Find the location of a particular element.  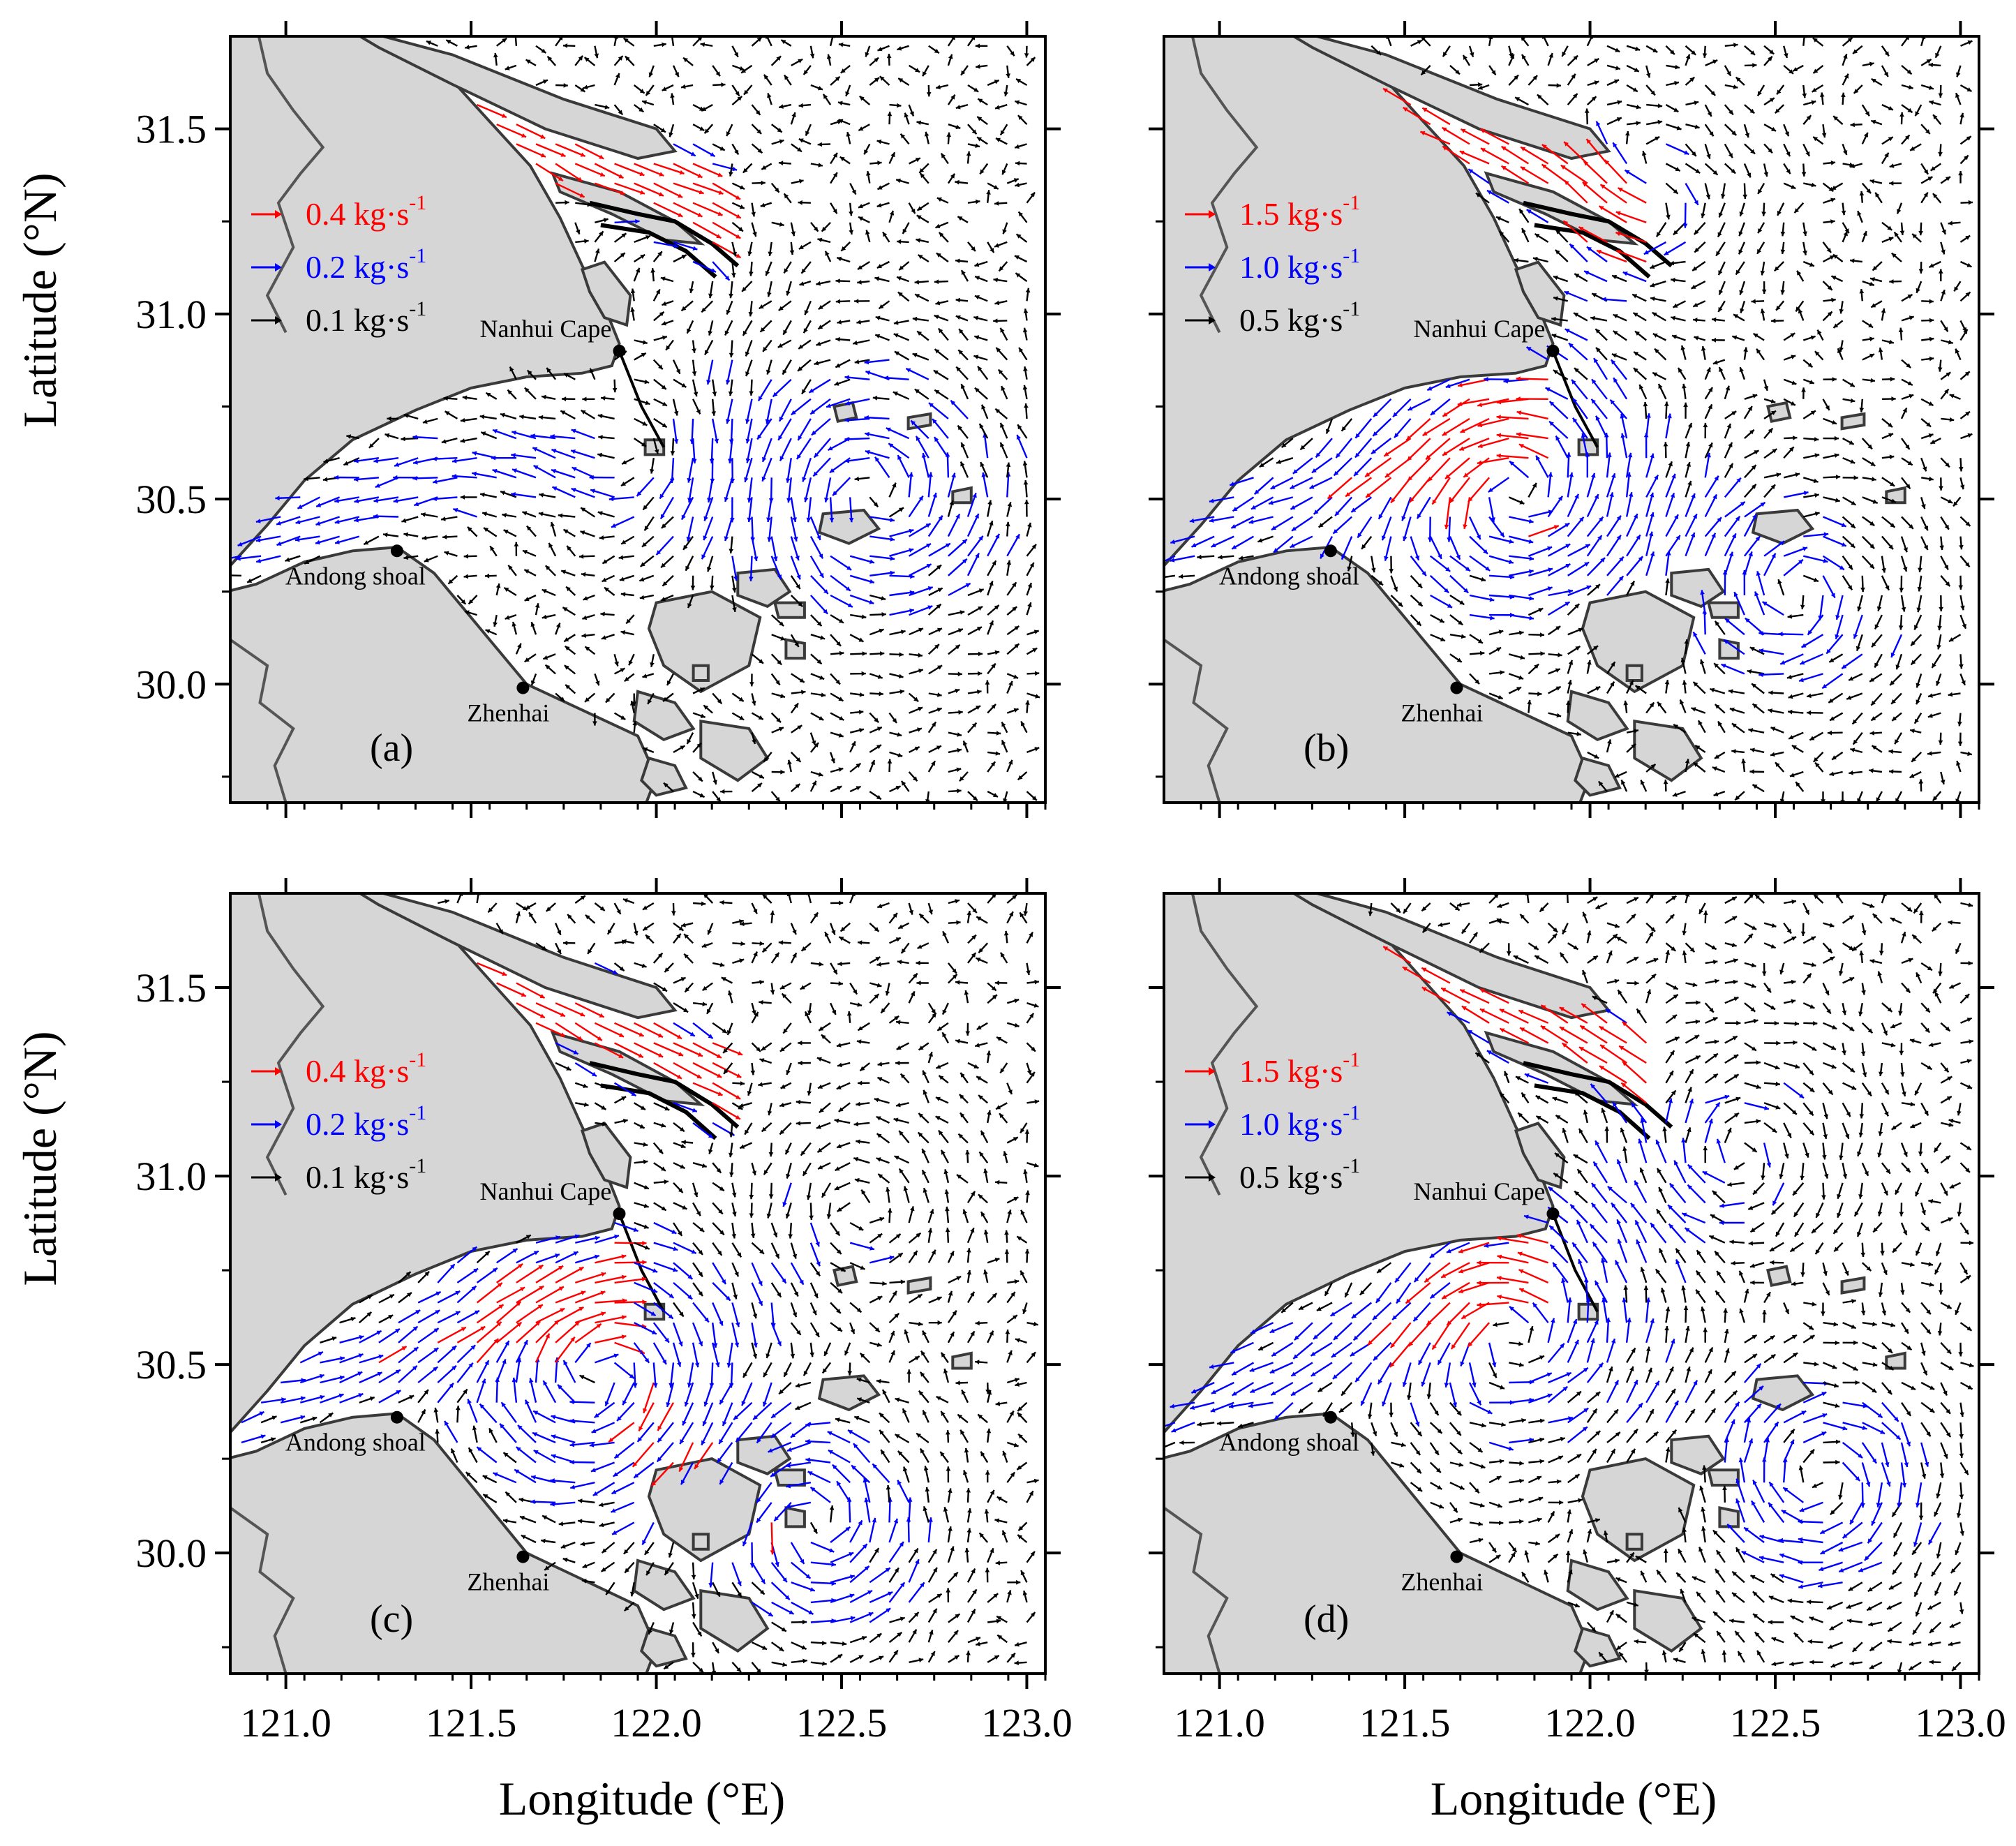

legend-label: 0.5 kg·s-1 is located at coordinates (1299, 317).